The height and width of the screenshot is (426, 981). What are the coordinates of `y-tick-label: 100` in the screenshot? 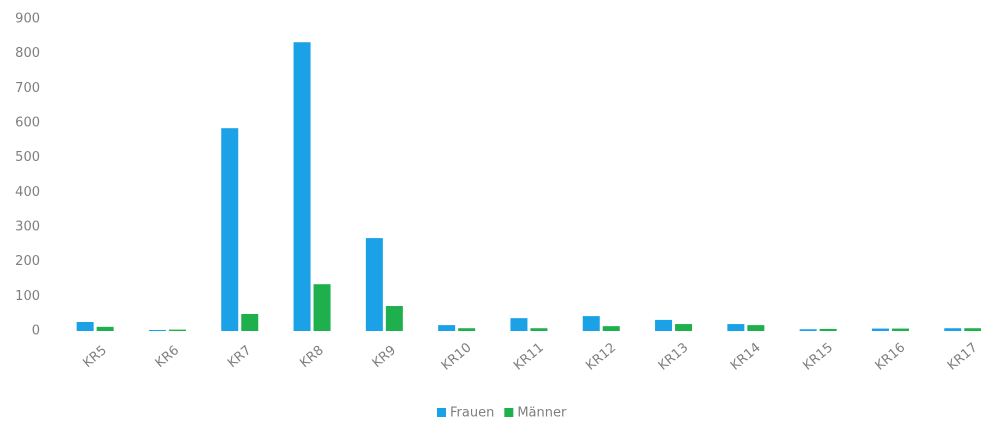 It's located at (27, 296).